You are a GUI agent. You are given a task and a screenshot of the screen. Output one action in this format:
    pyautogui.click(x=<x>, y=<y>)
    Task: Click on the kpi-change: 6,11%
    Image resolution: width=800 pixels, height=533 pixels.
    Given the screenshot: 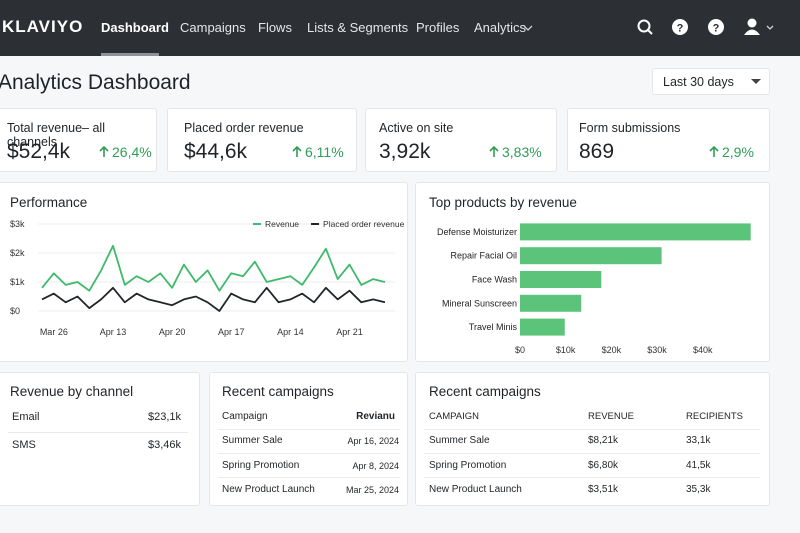 What is the action you would take?
    pyautogui.click(x=318, y=152)
    